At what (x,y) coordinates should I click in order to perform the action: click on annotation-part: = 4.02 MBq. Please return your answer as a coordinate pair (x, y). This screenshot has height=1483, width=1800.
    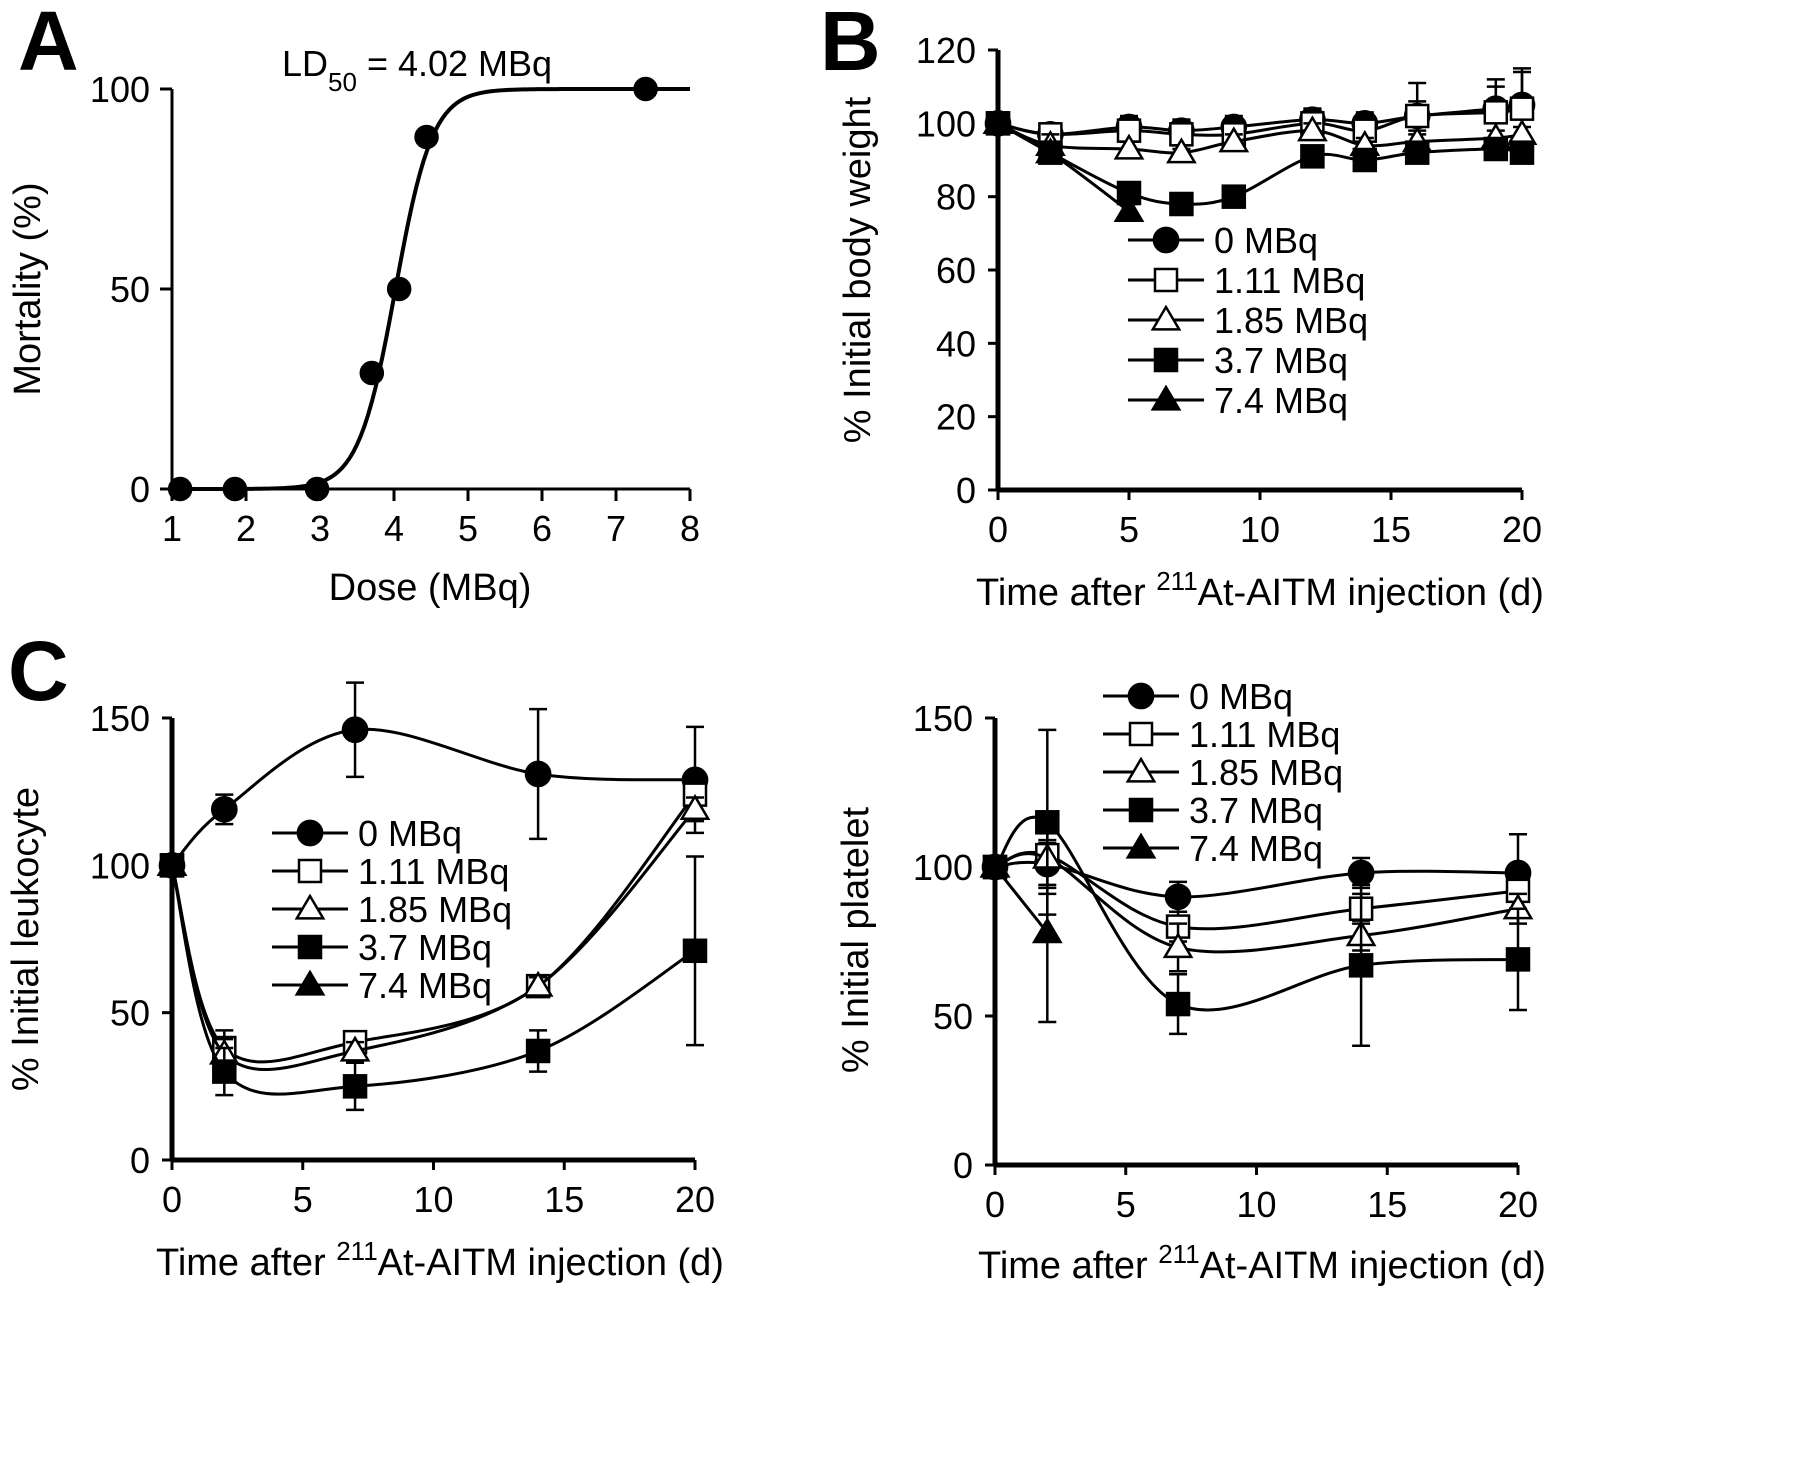
    Looking at the image, I should click on (454, 63).